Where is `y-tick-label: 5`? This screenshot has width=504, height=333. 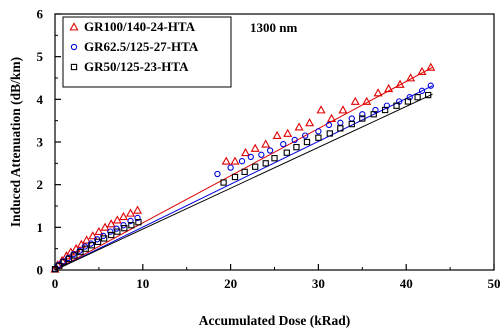 y-tick-label: 5 is located at coordinates (40, 56).